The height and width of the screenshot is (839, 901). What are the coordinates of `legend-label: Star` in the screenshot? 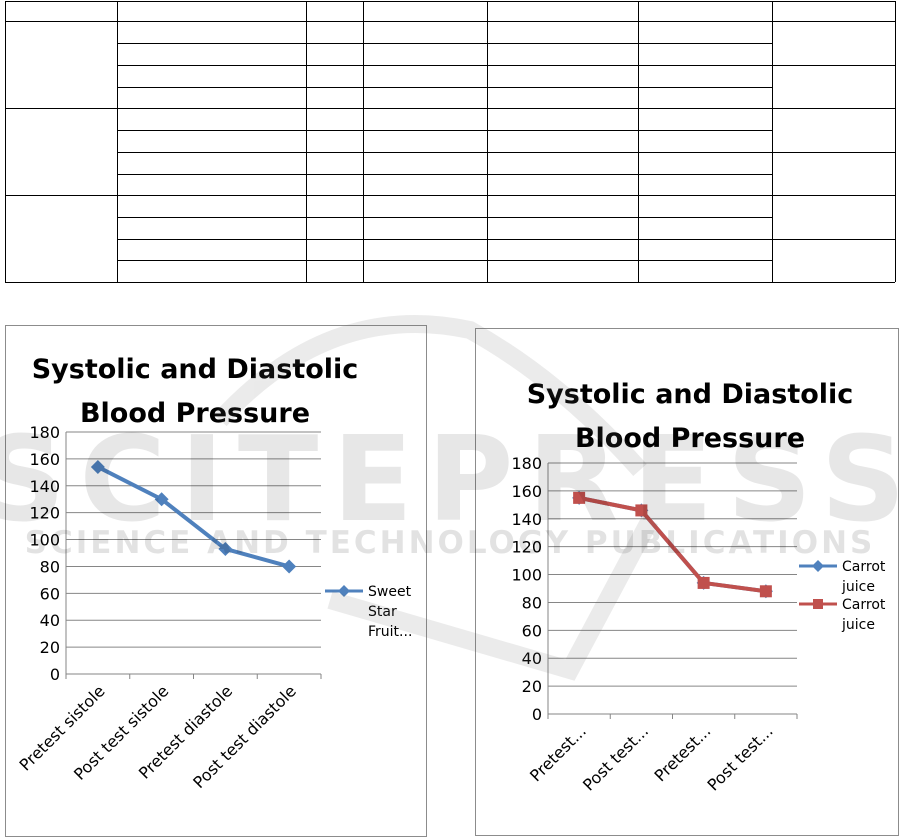 It's located at (382, 612).